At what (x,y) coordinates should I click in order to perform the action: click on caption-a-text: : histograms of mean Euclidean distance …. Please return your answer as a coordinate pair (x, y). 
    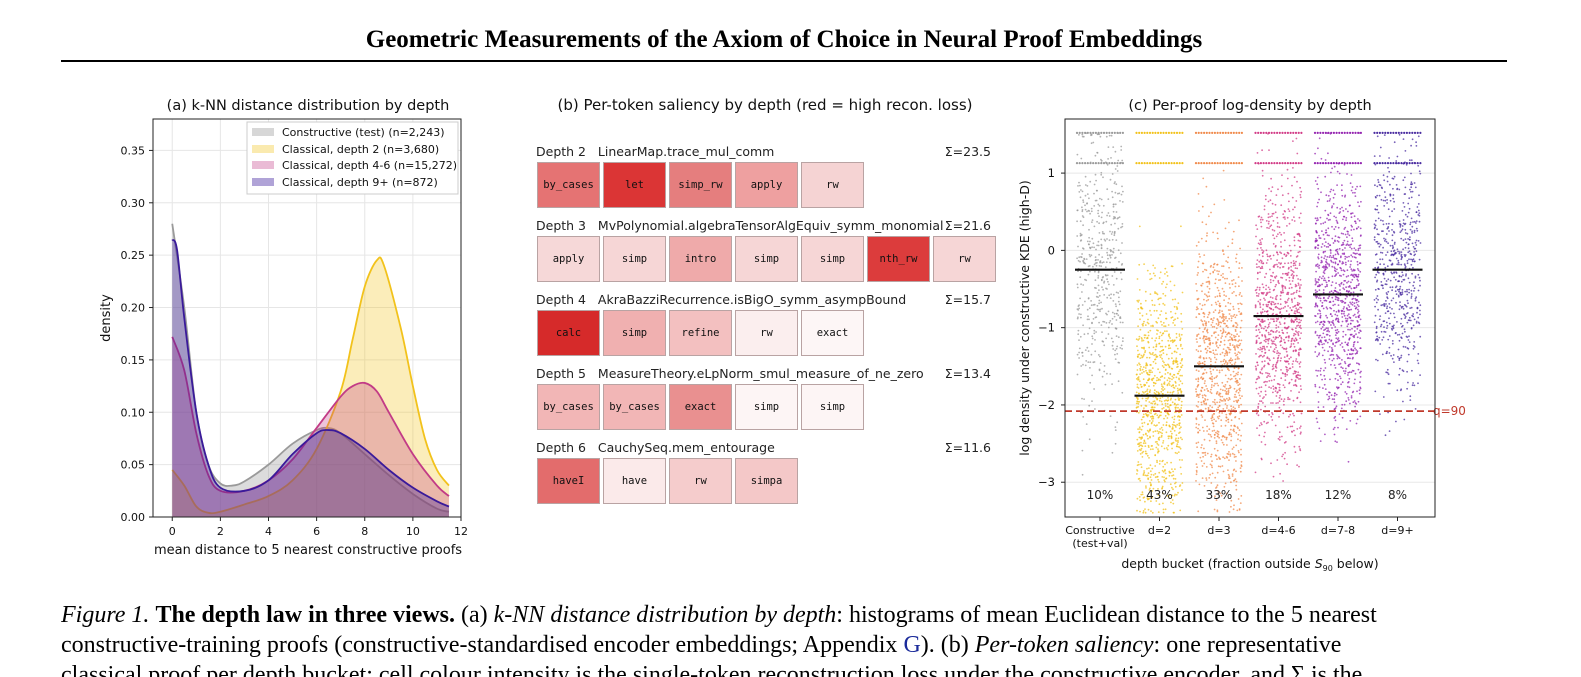
    Looking at the image, I should click on (1106, 615).